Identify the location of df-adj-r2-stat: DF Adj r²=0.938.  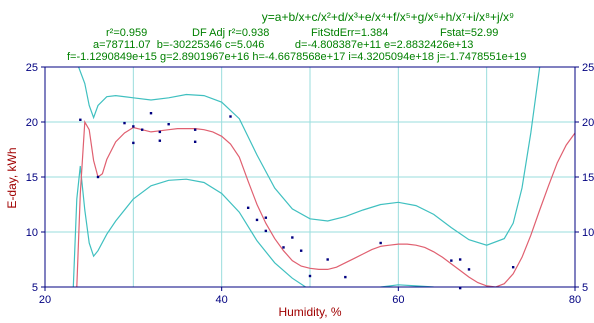
(230, 33).